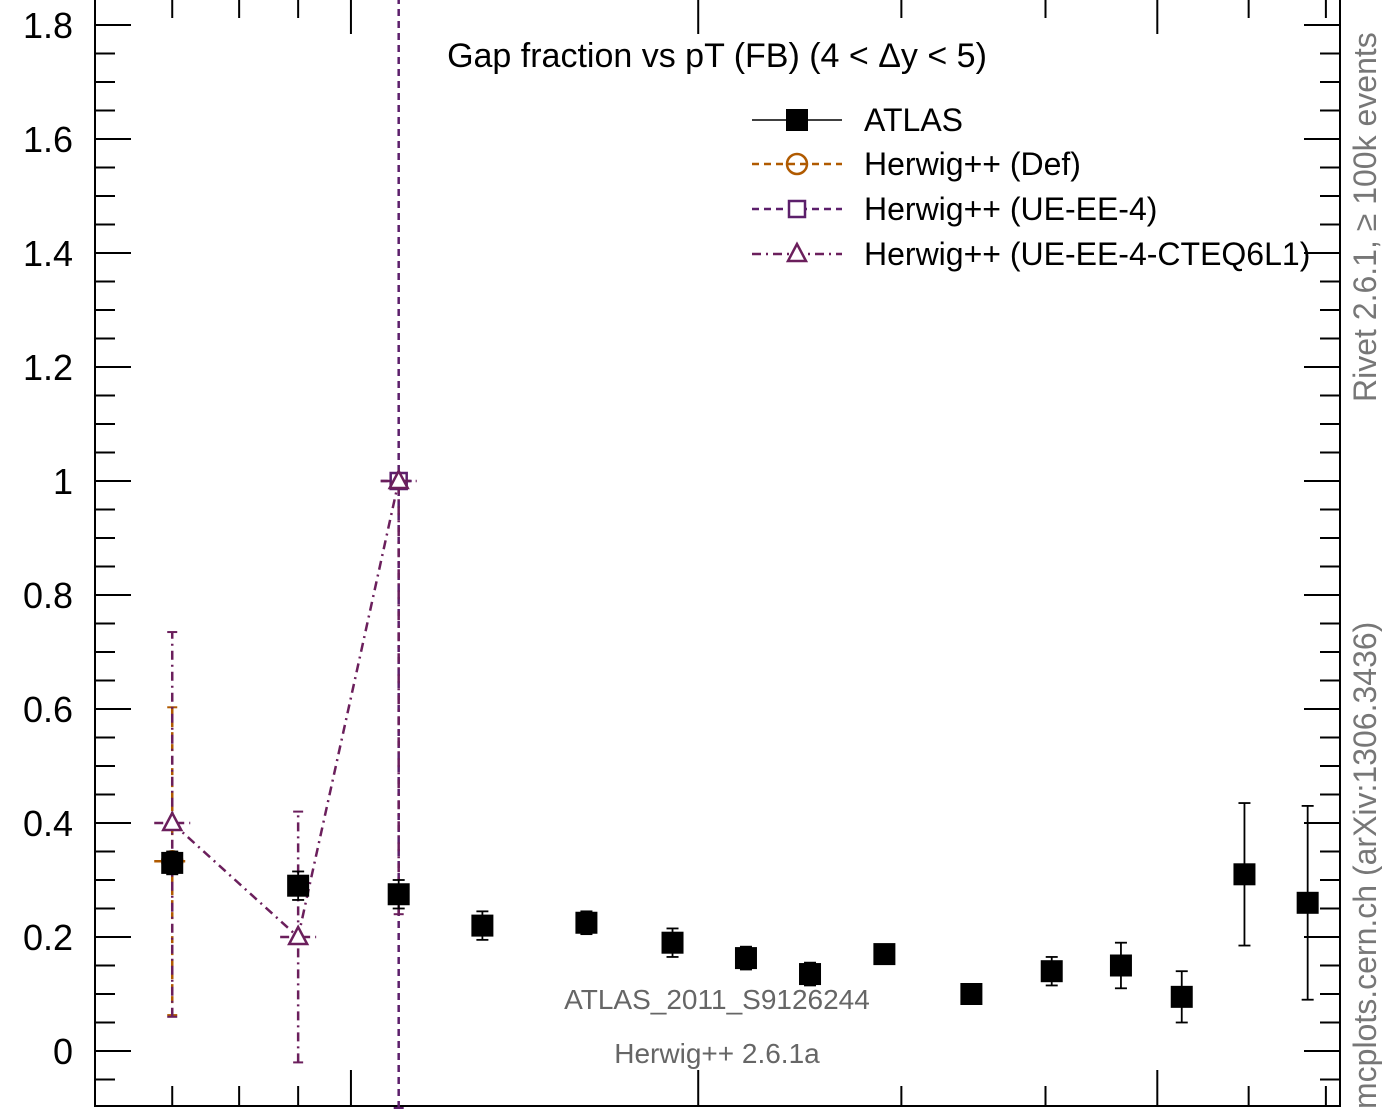 The height and width of the screenshot is (1109, 1382). Describe the element at coordinates (717, 999) in the screenshot. I see `analysis-label: ATLAS_2011_S9126244` at that location.